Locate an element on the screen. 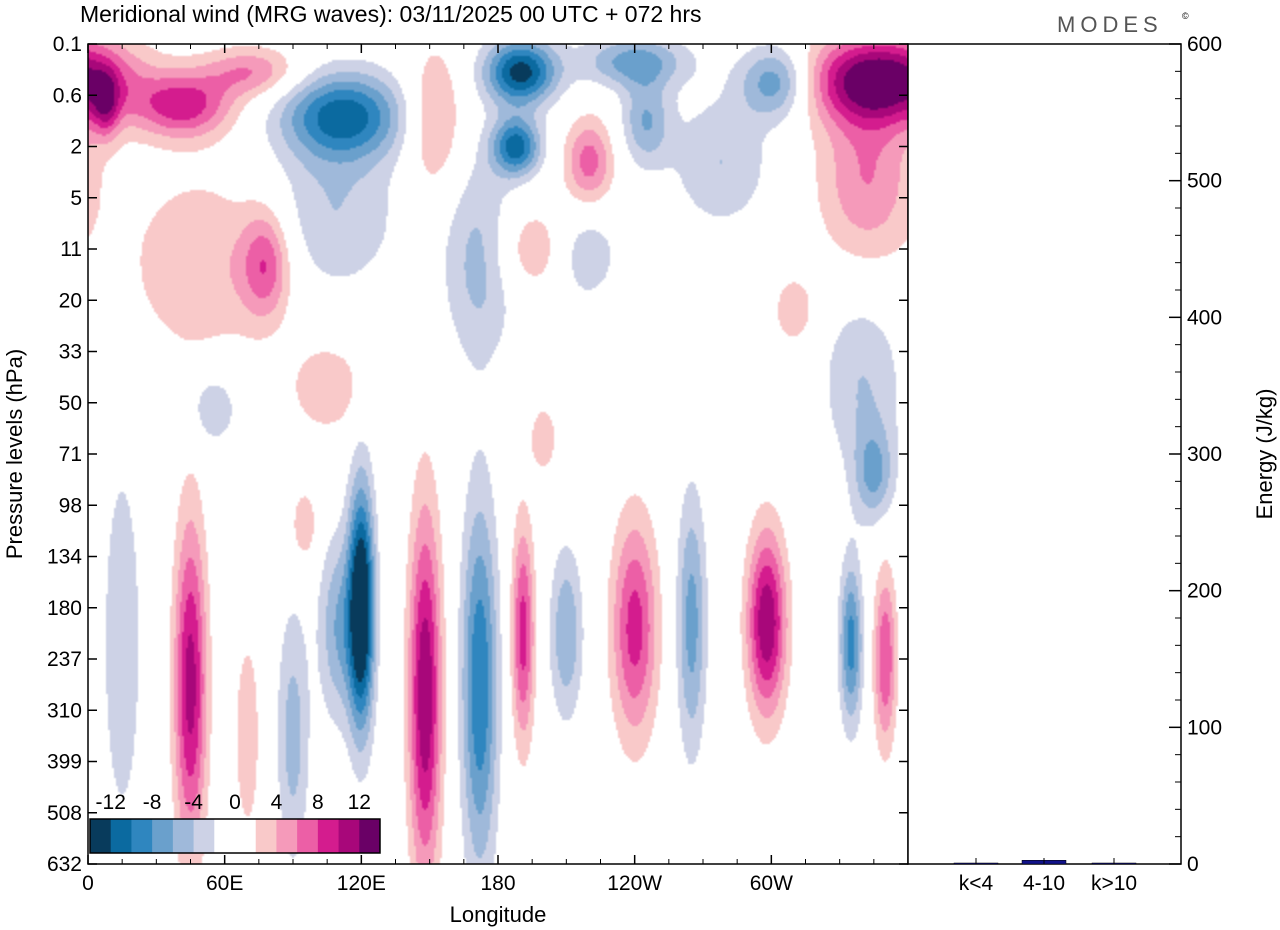  colorbar-label: -8 is located at coordinates (152, 802).